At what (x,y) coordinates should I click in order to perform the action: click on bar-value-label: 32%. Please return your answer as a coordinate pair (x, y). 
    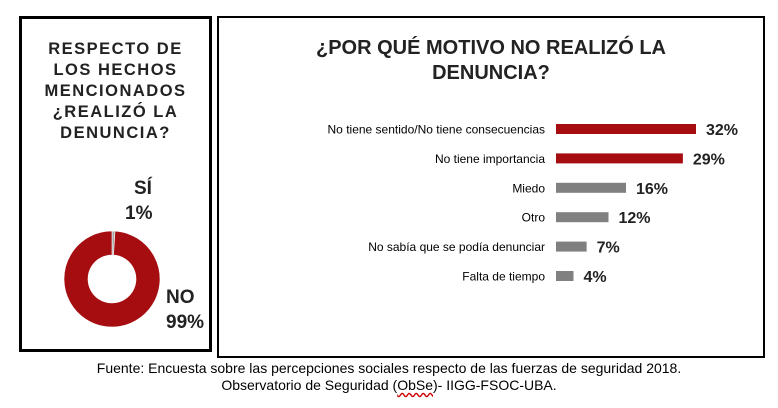
    Looking at the image, I should click on (722, 130).